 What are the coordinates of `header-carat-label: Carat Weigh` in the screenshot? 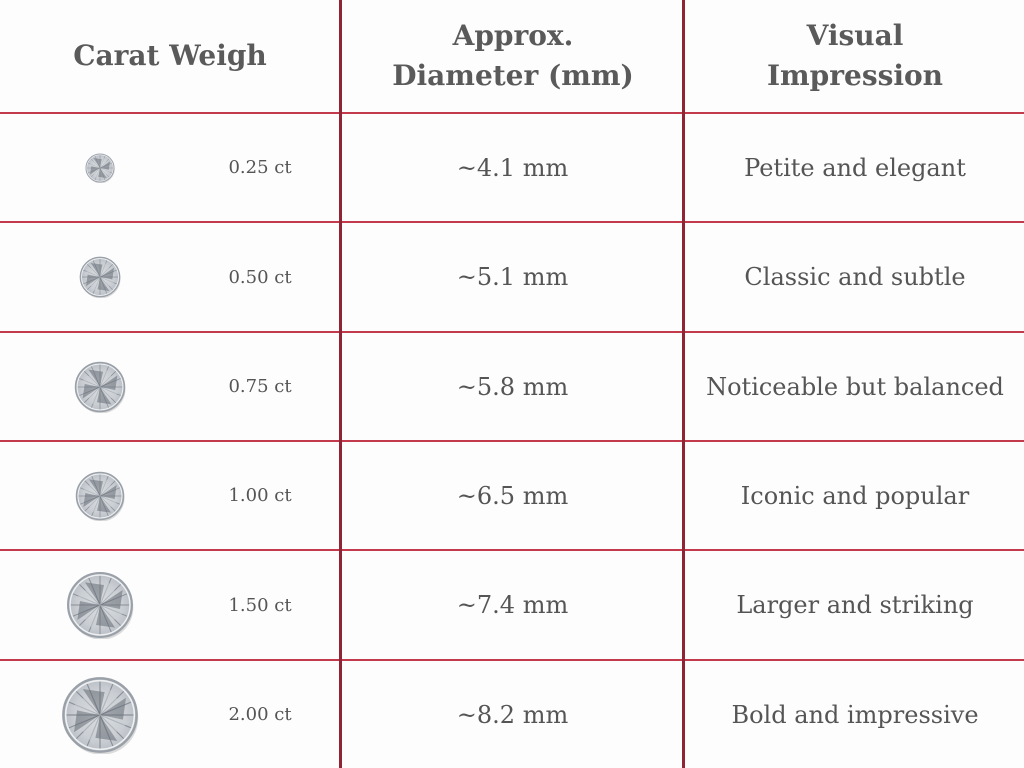 It's located at (170, 55).